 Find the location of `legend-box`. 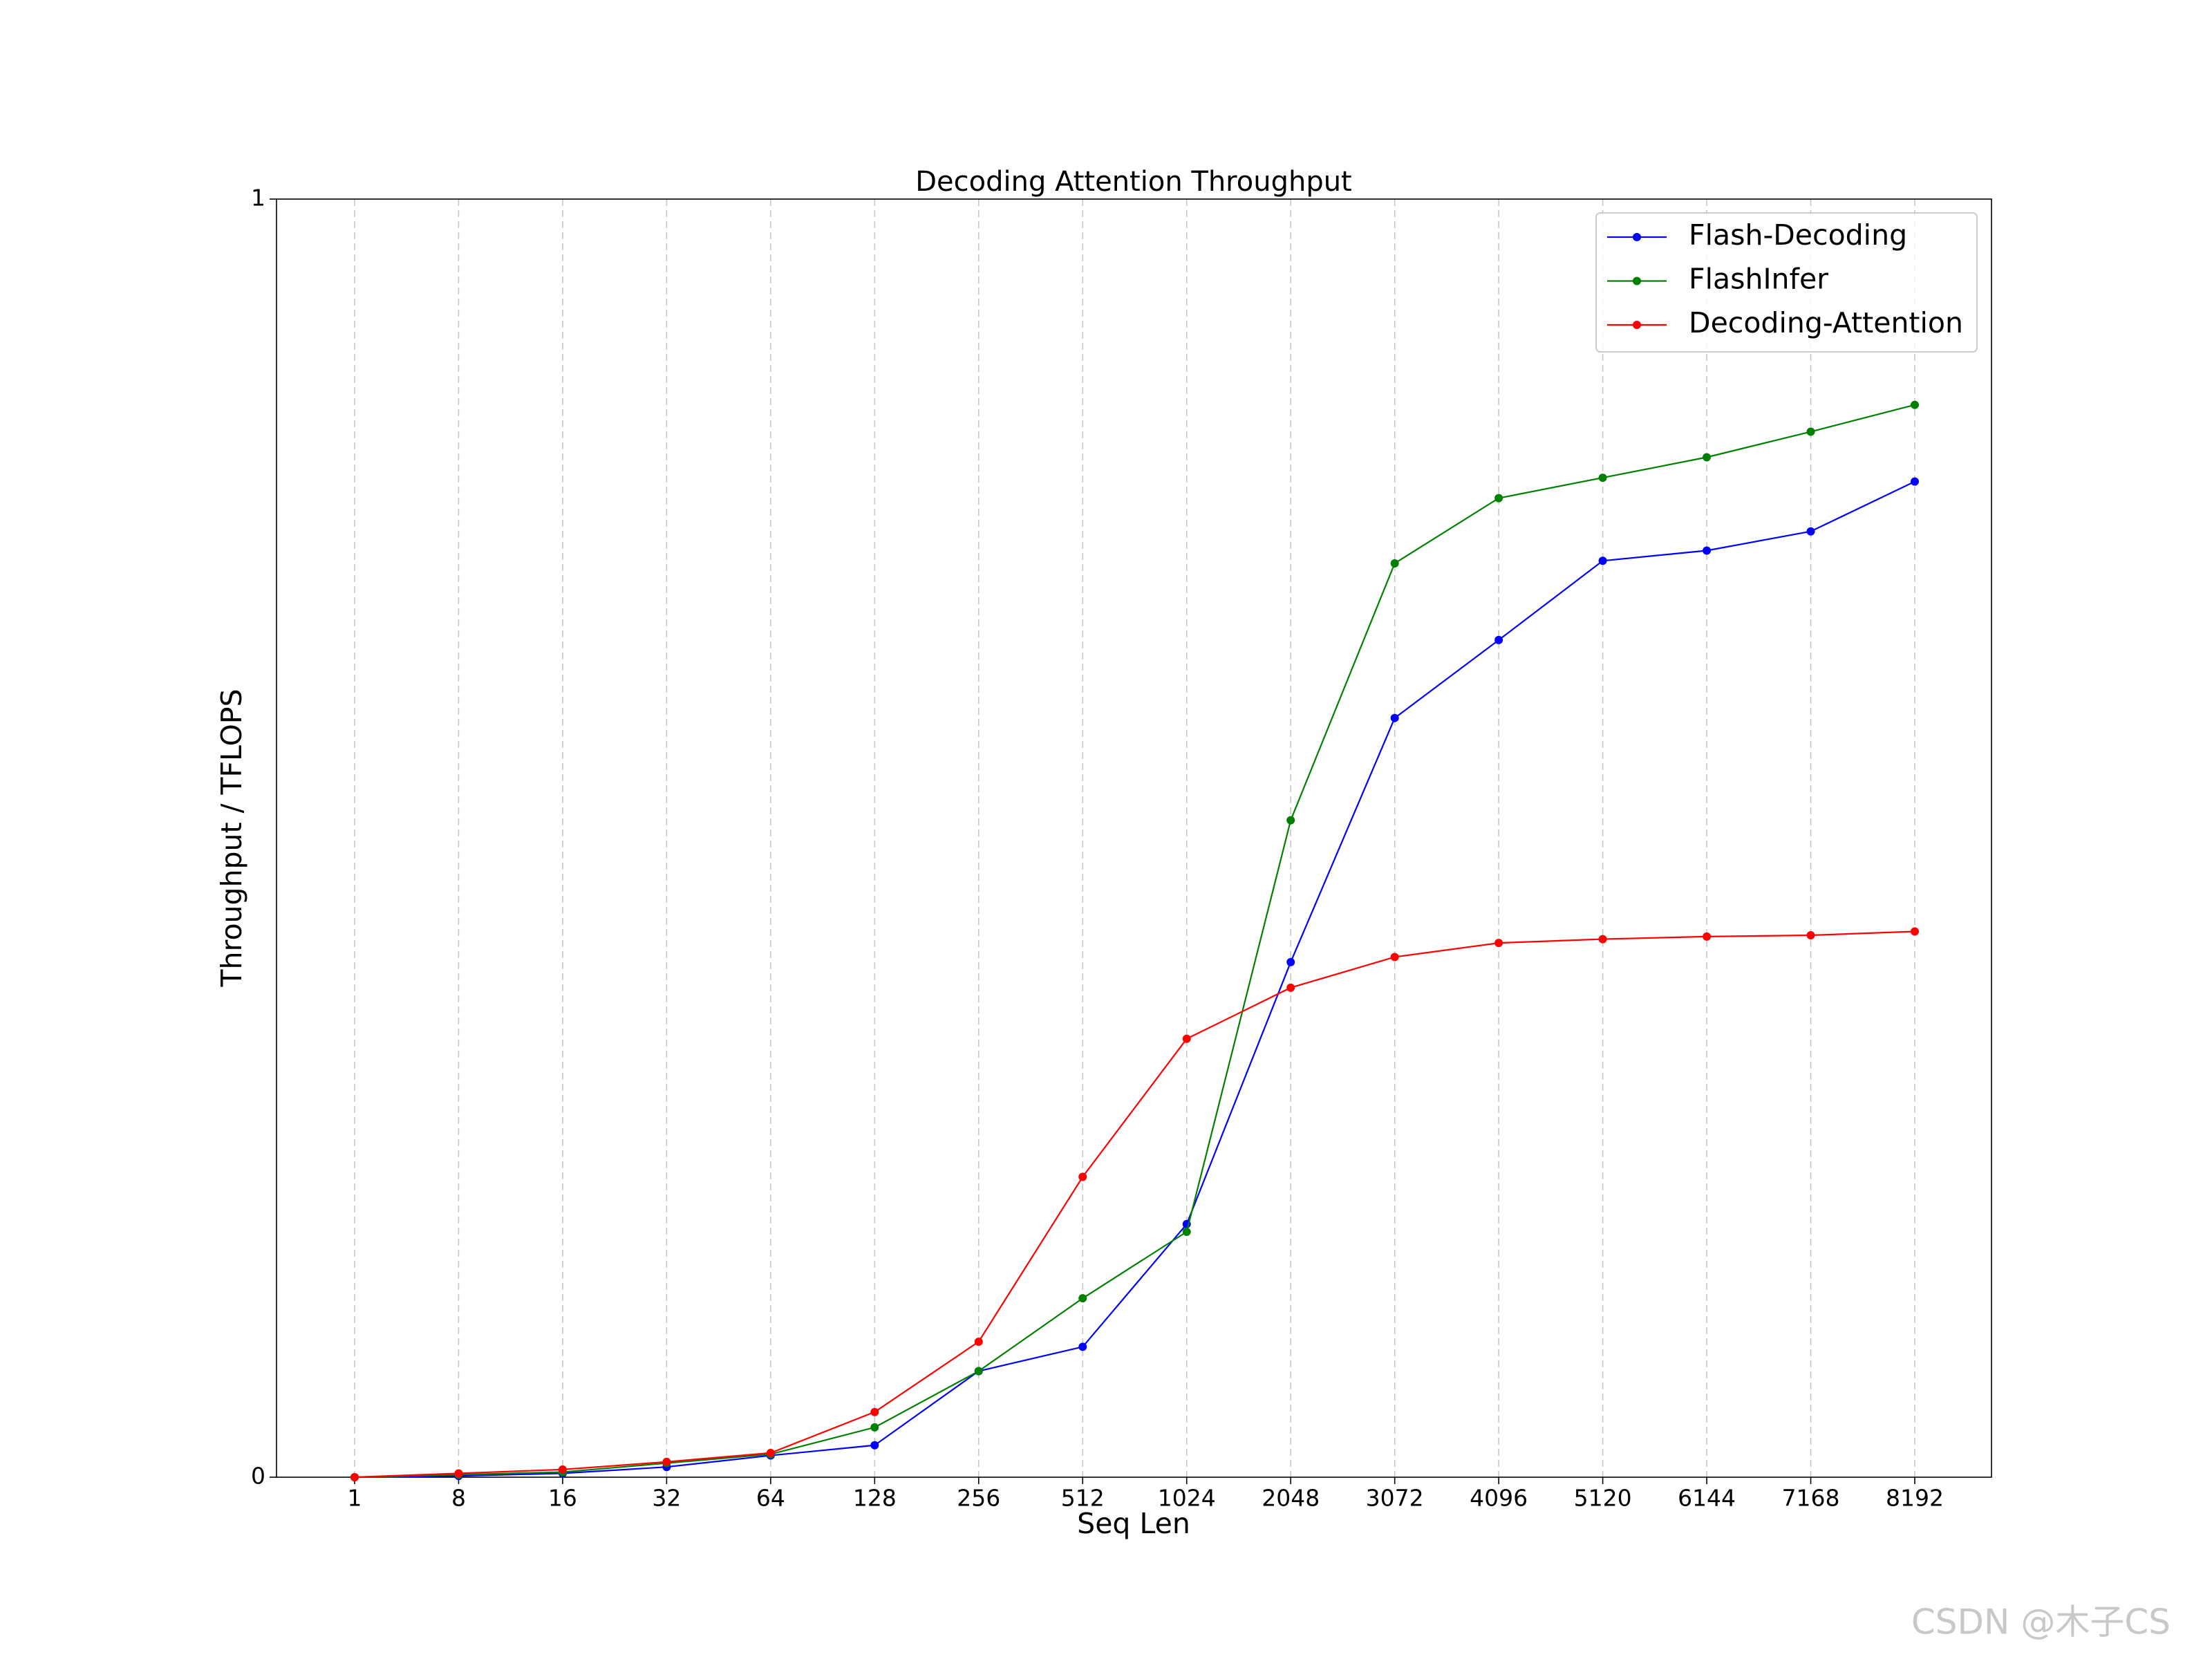

legend-box is located at coordinates (1787, 282).